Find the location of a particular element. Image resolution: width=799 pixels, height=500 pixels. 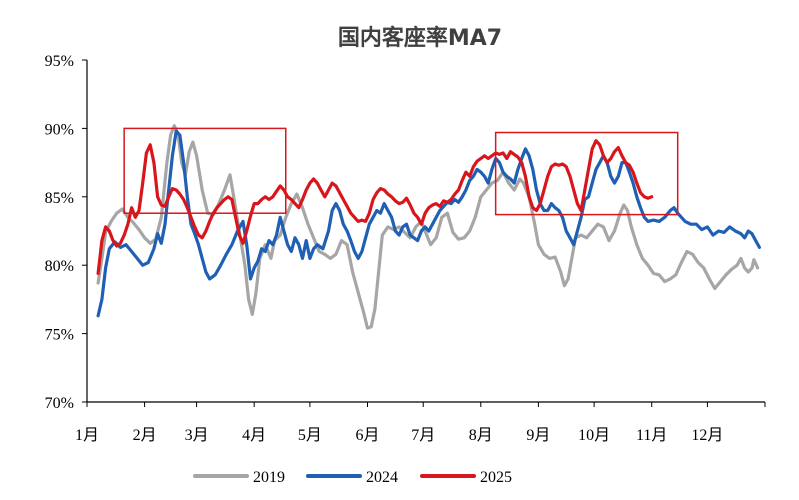

x-tick-label: 6月 is located at coordinates (367, 435).